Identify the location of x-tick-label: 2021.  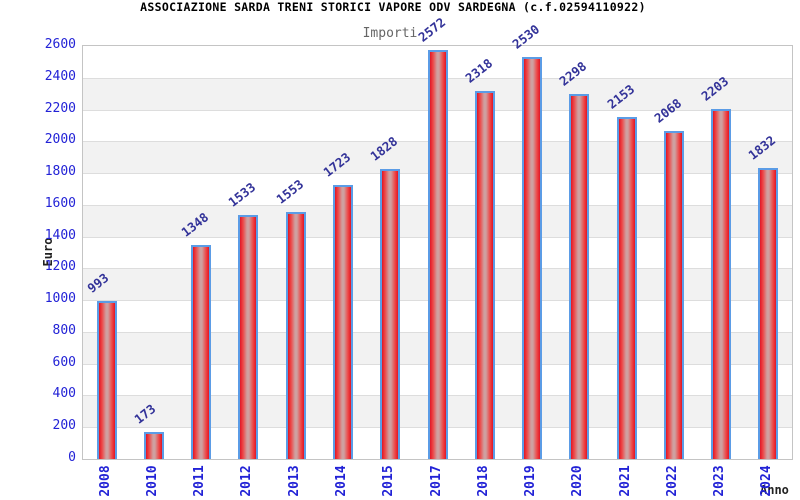
(625, 481).